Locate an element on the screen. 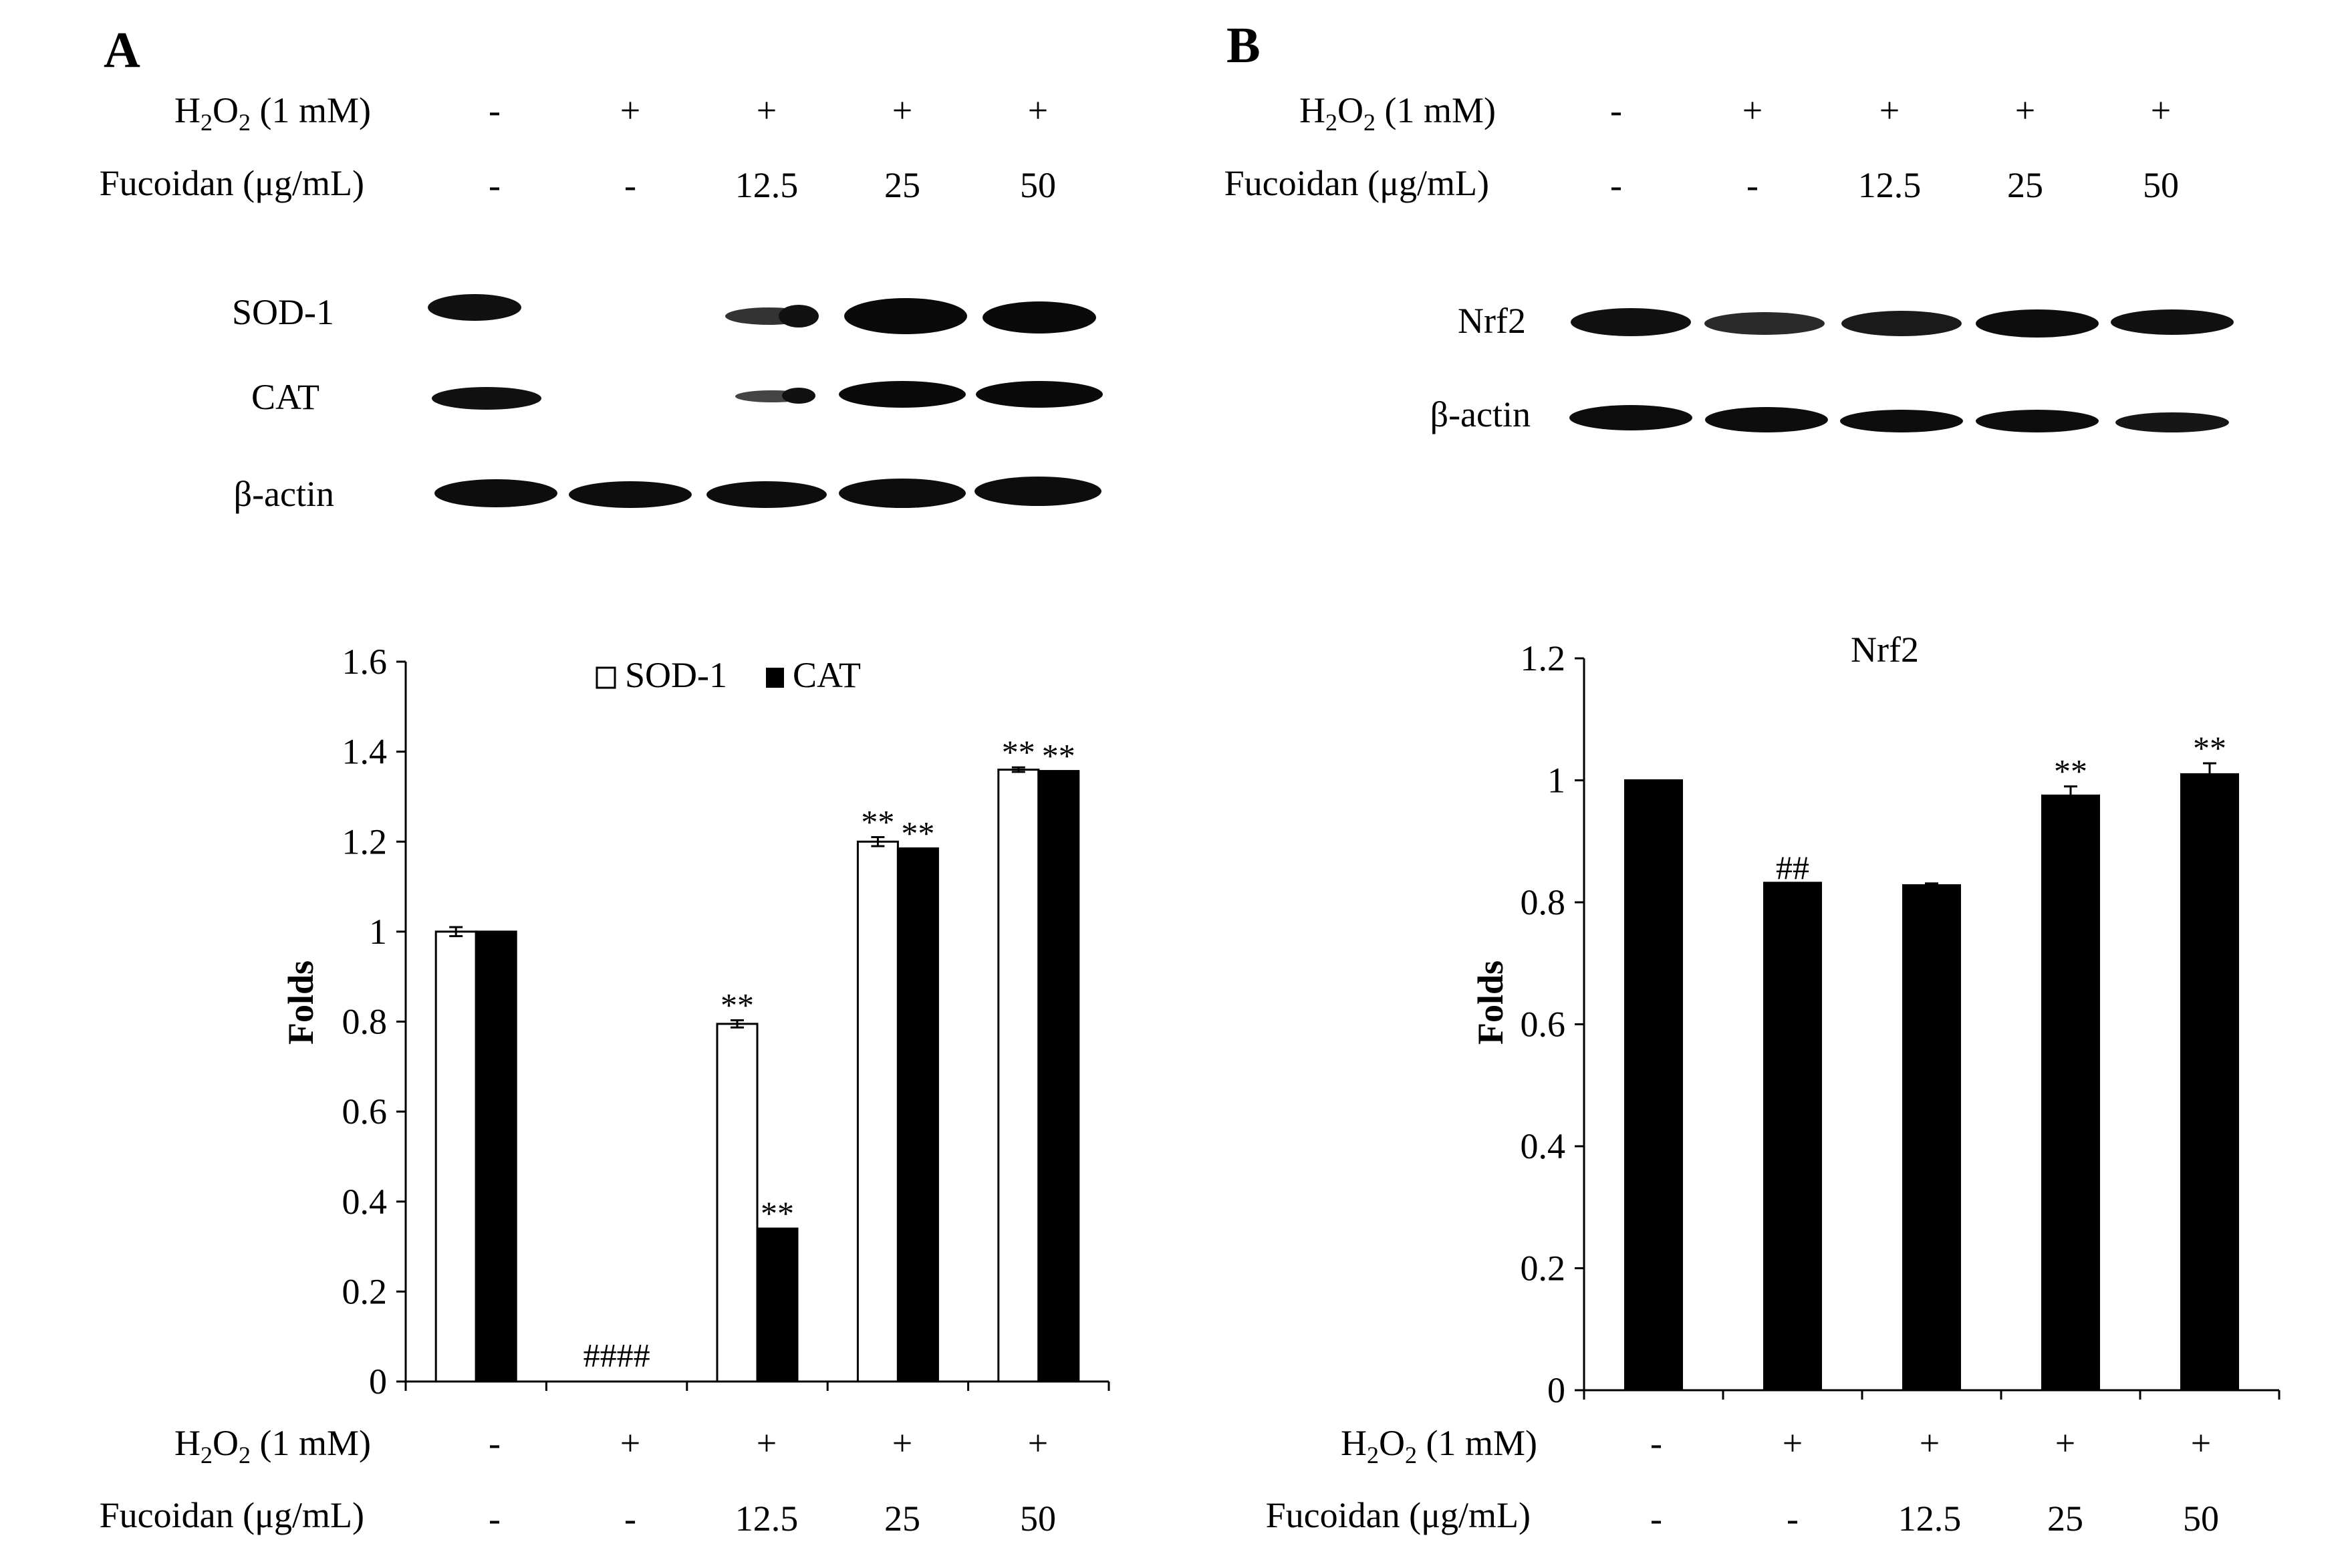  legend-swatch-sod1 is located at coordinates (606, 677).